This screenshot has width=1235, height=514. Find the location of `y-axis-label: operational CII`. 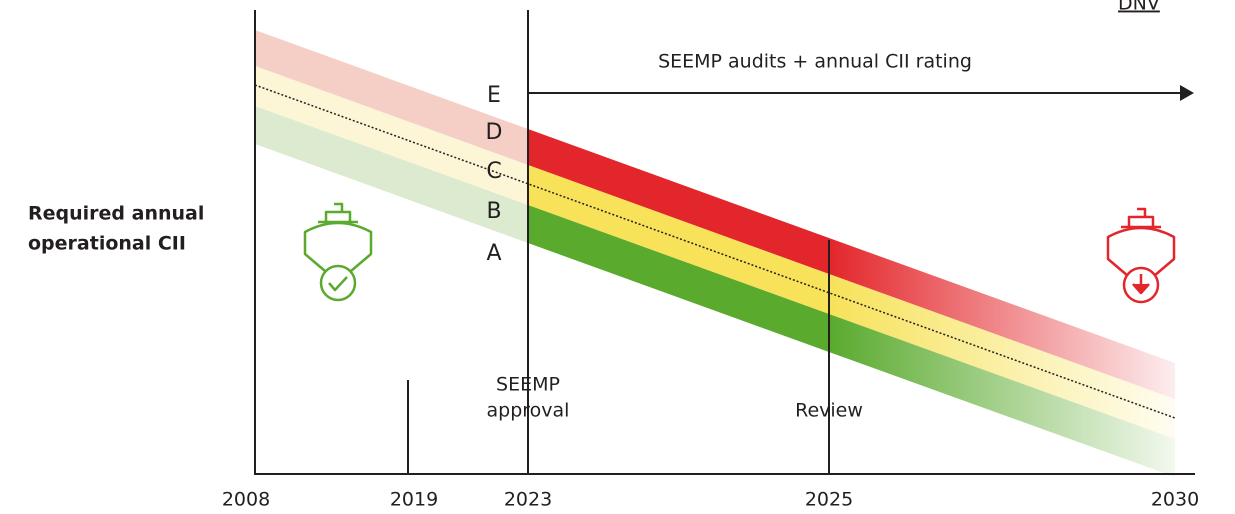

y-axis-label: operational CII is located at coordinates (107, 244).